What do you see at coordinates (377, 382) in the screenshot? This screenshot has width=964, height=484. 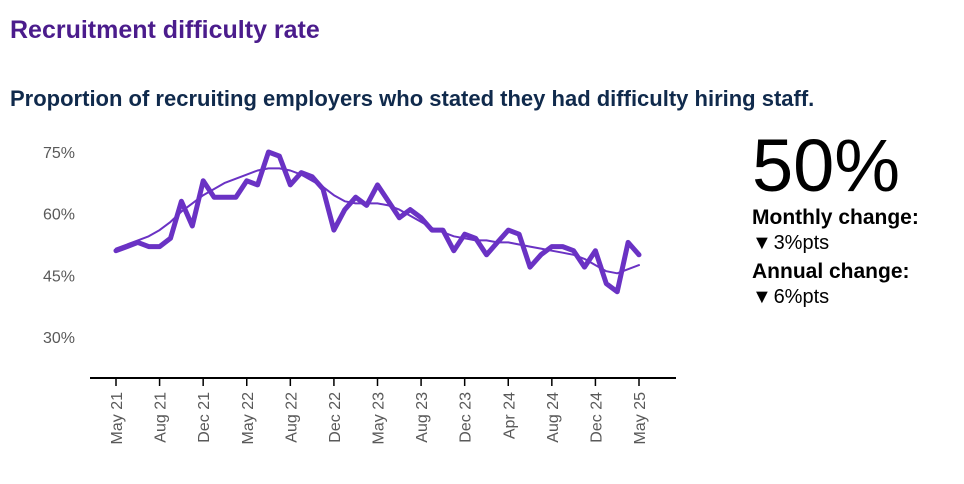 I see `x-axis-ticks` at bounding box center [377, 382].